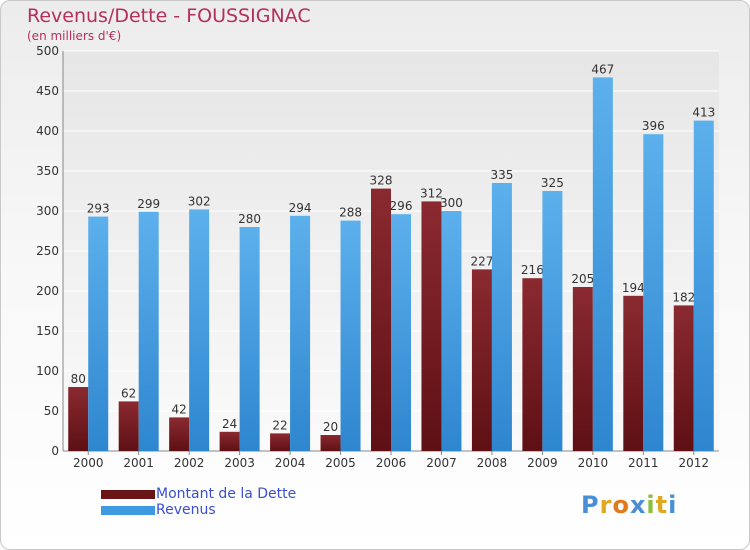  What do you see at coordinates (431, 193) in the screenshot?
I see `debt-data-label: 312` at bounding box center [431, 193].